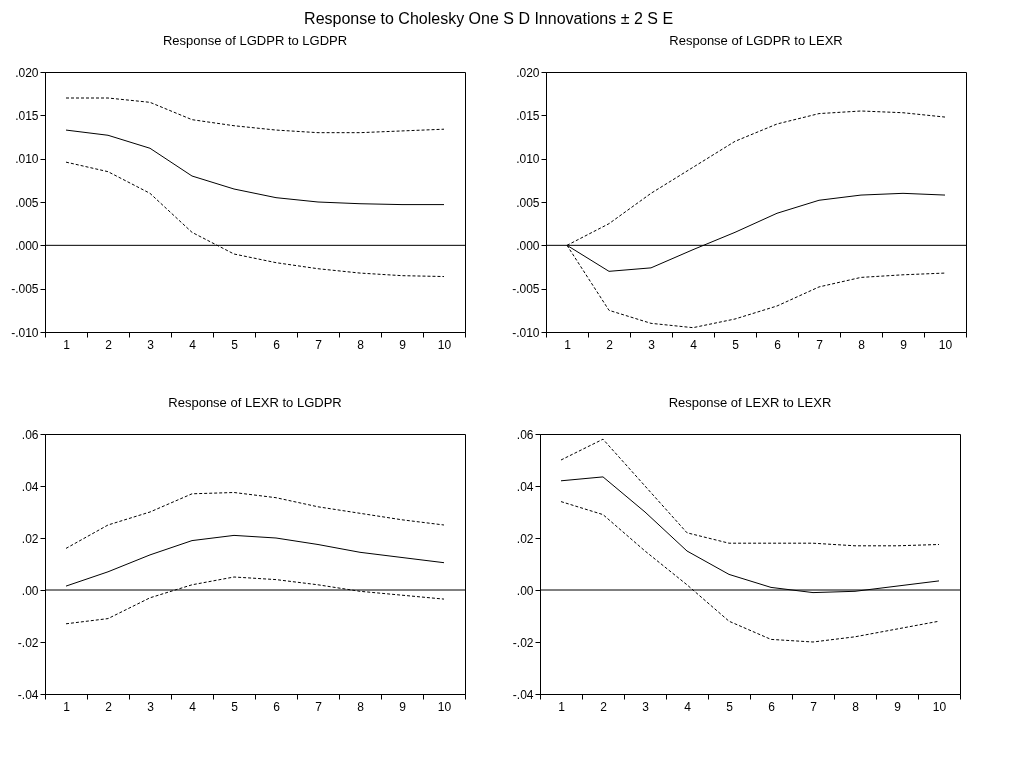 The image size is (1033, 768). Describe the element at coordinates (255, 40) in the screenshot. I see `chart-title: Response of LGDPR to LGDPR` at that location.